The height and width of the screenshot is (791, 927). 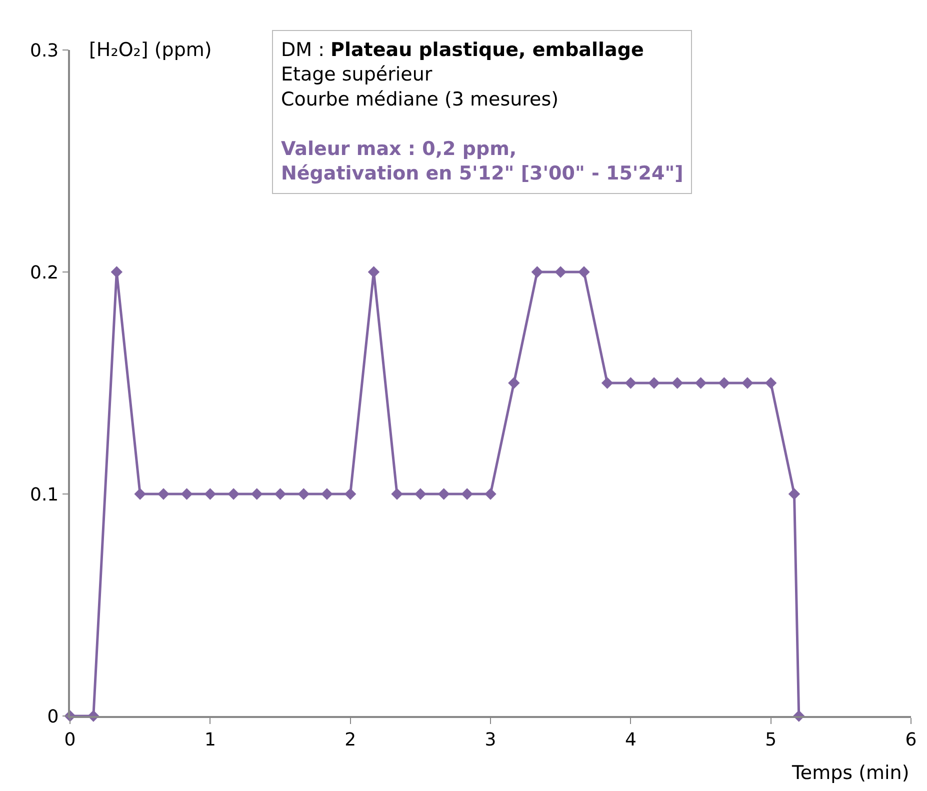 I want to click on annotation: Courbe médiane (3 mesures), so click(x=420, y=99).